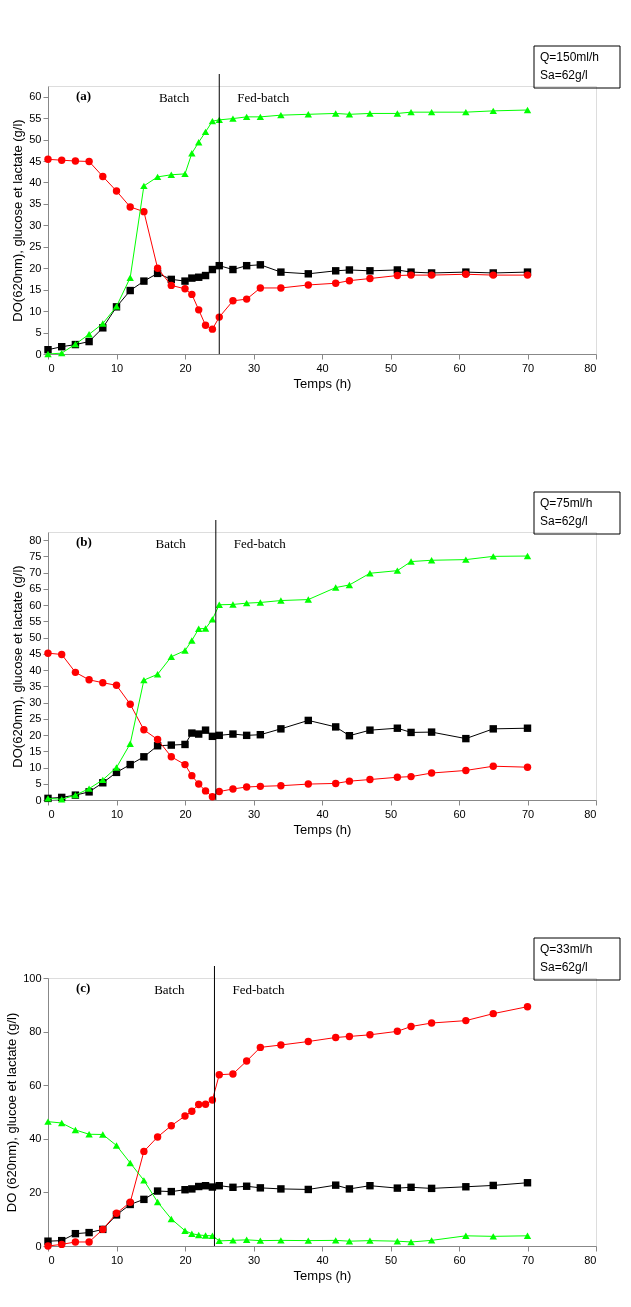  Describe the element at coordinates (566, 949) in the screenshot. I see `text: Q=33ml/h` at that location.